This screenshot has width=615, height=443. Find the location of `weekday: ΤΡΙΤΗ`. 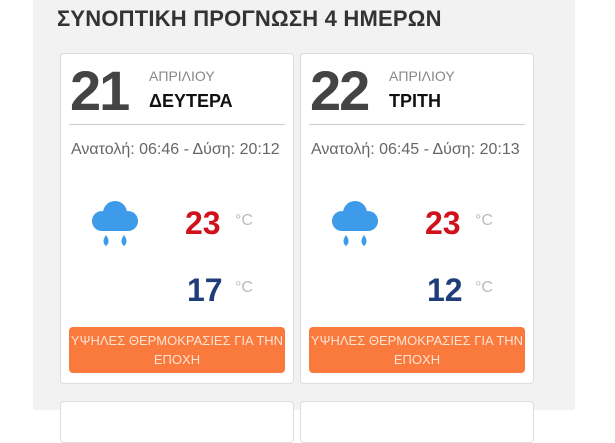

weekday: ΤΡΙΤΗ is located at coordinates (415, 101).